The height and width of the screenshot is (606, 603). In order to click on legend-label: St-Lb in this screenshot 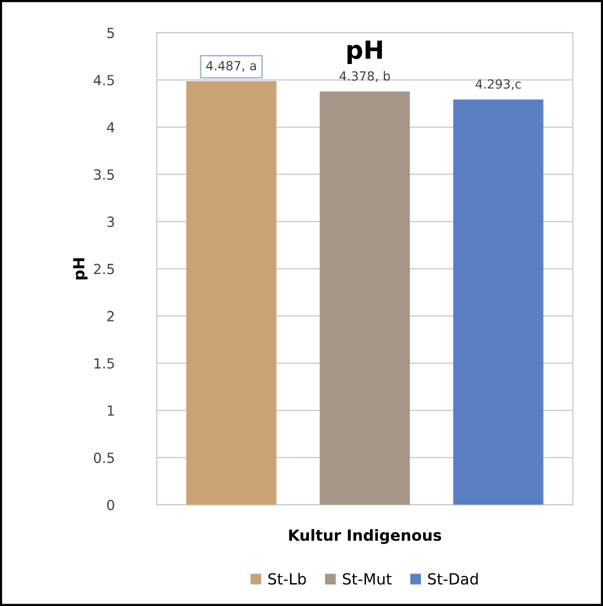, I will do `click(287, 578)`.